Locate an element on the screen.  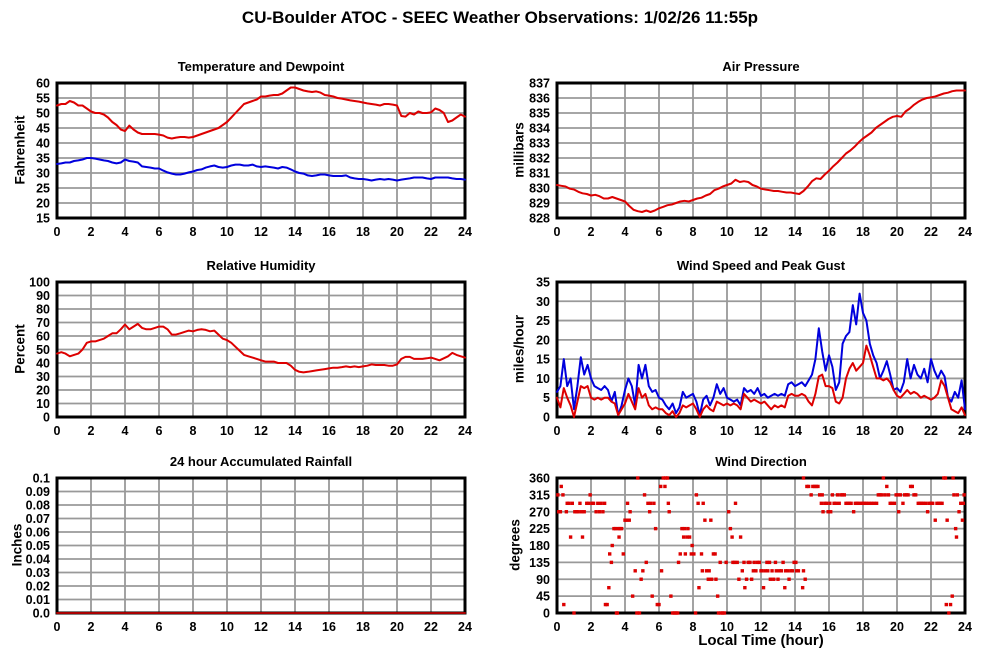
svg-text: 5 is located at coordinates (546, 398).